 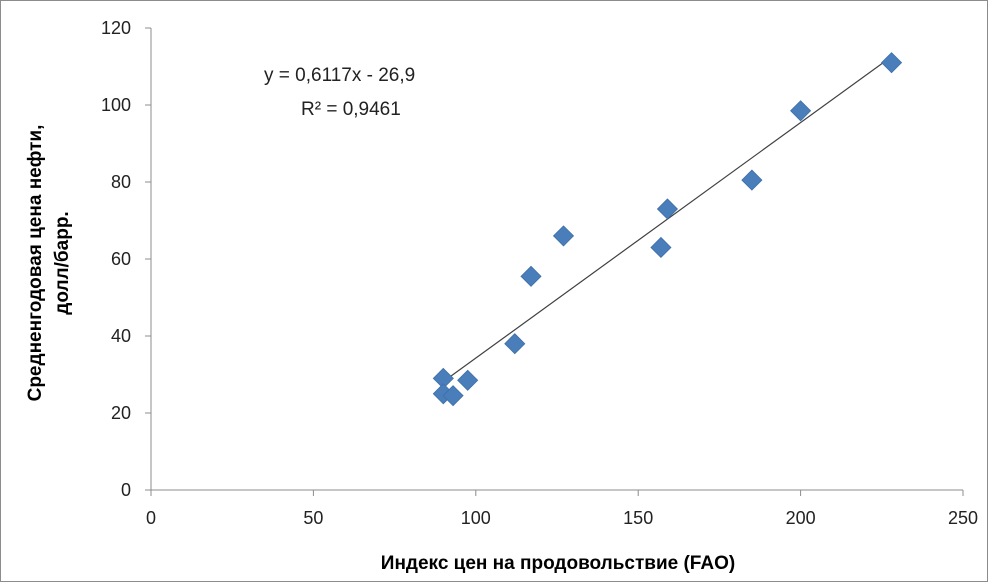 What do you see at coordinates (963, 518) in the screenshot?
I see `x-tick-label: 250` at bounding box center [963, 518].